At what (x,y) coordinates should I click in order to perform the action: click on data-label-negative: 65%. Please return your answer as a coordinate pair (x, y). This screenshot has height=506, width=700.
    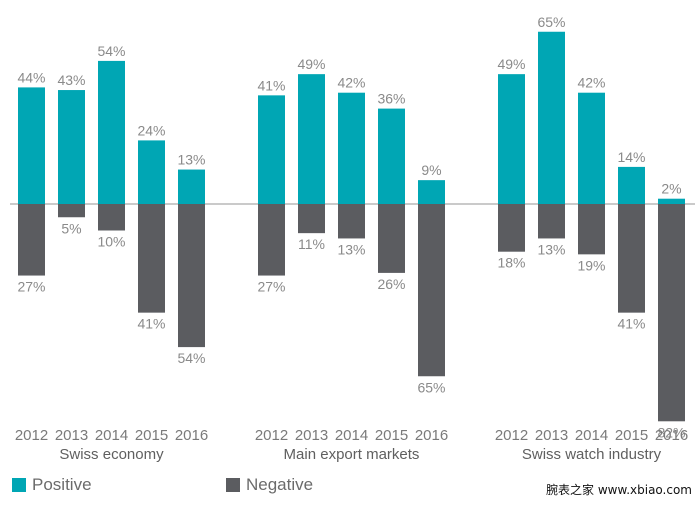
    Looking at the image, I should click on (431, 387).